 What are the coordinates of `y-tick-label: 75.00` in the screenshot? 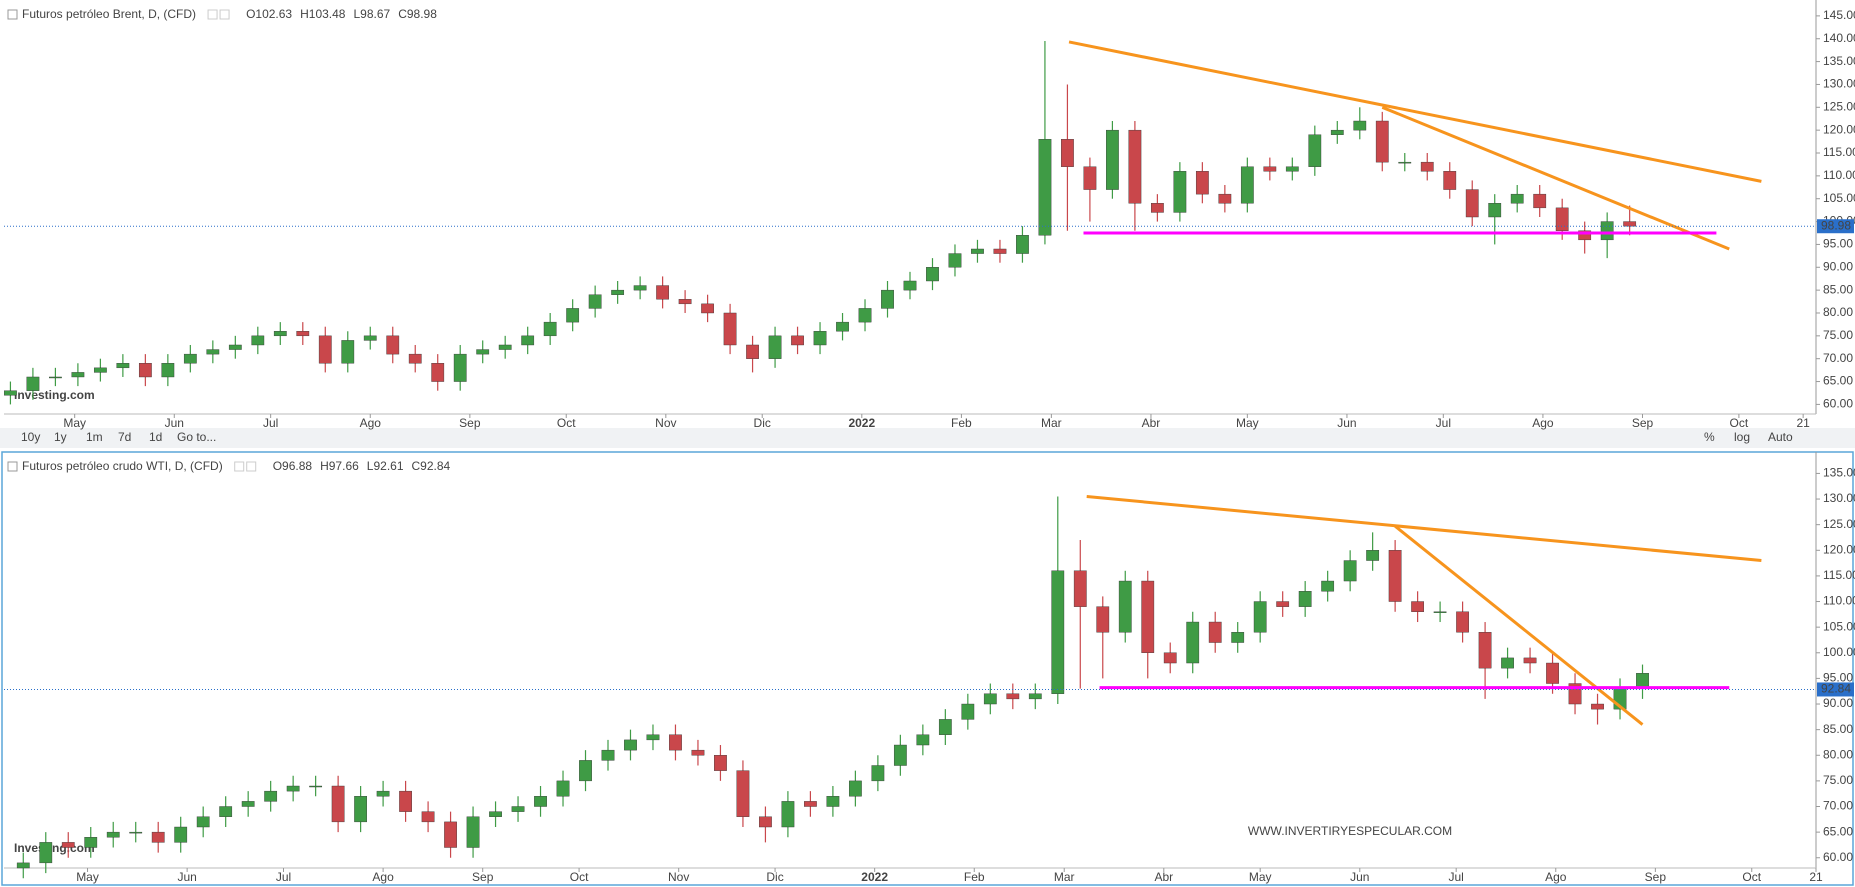 It's located at (1838, 780).